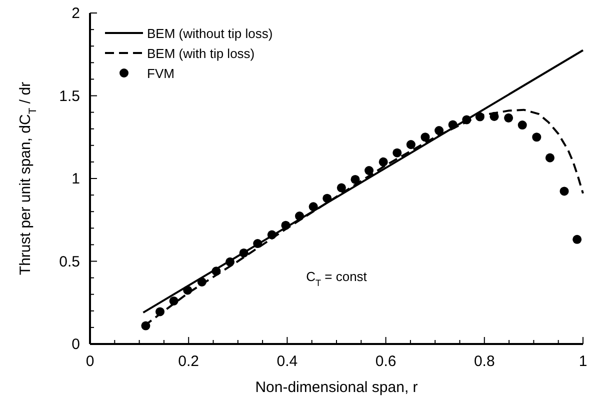 The height and width of the screenshot is (412, 591). What do you see at coordinates (385, 361) in the screenshot?
I see `x-tick-label: 0.6` at bounding box center [385, 361].